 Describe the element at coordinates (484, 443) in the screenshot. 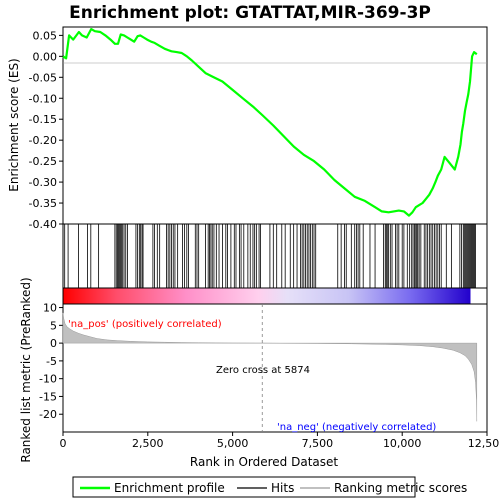

I see `x-tick-label: 12,500` at that location.